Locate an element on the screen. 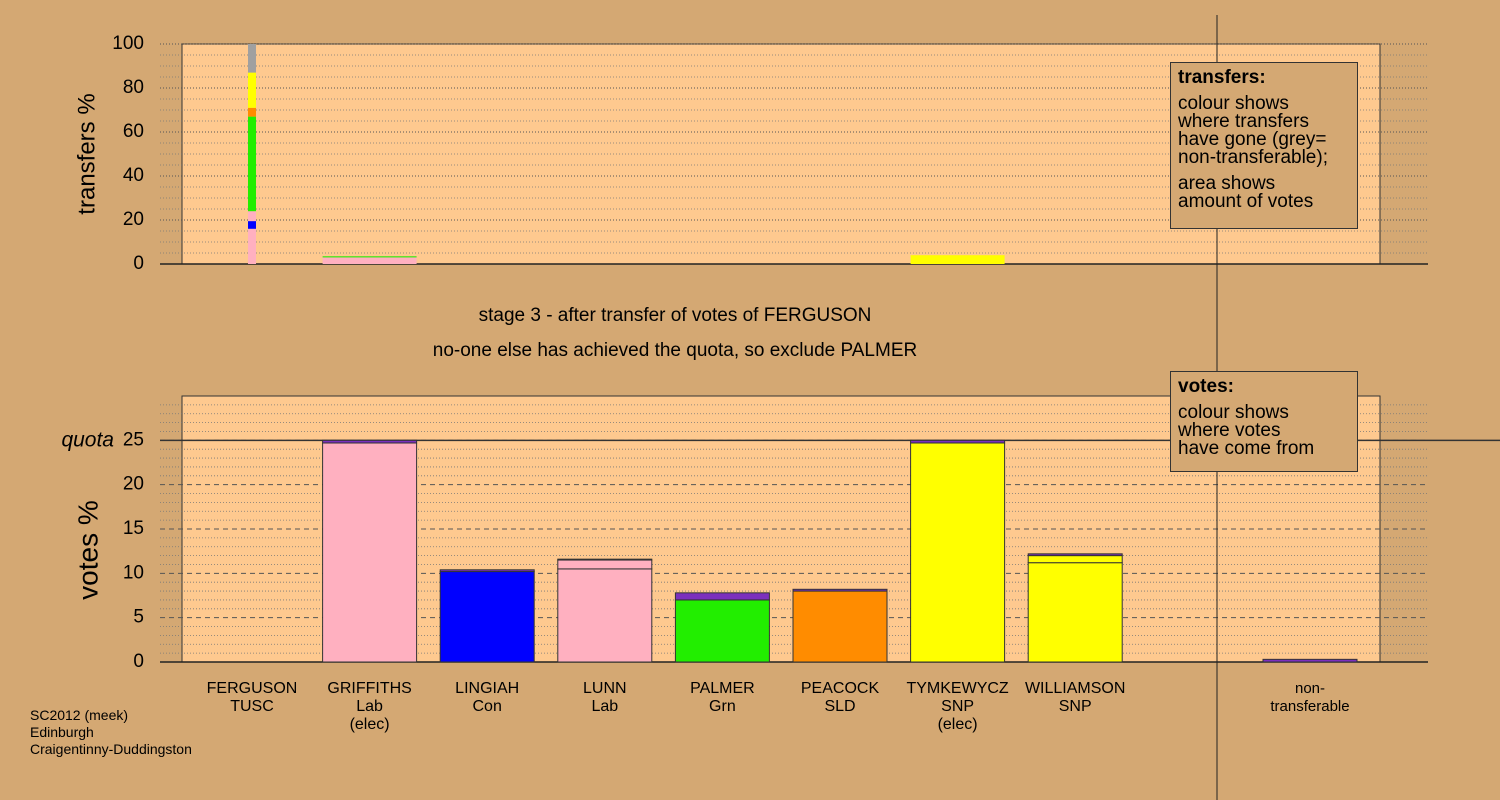 This screenshot has height=800, width=1500. x-tick-label: LINGIAH Con is located at coordinates (487, 697).